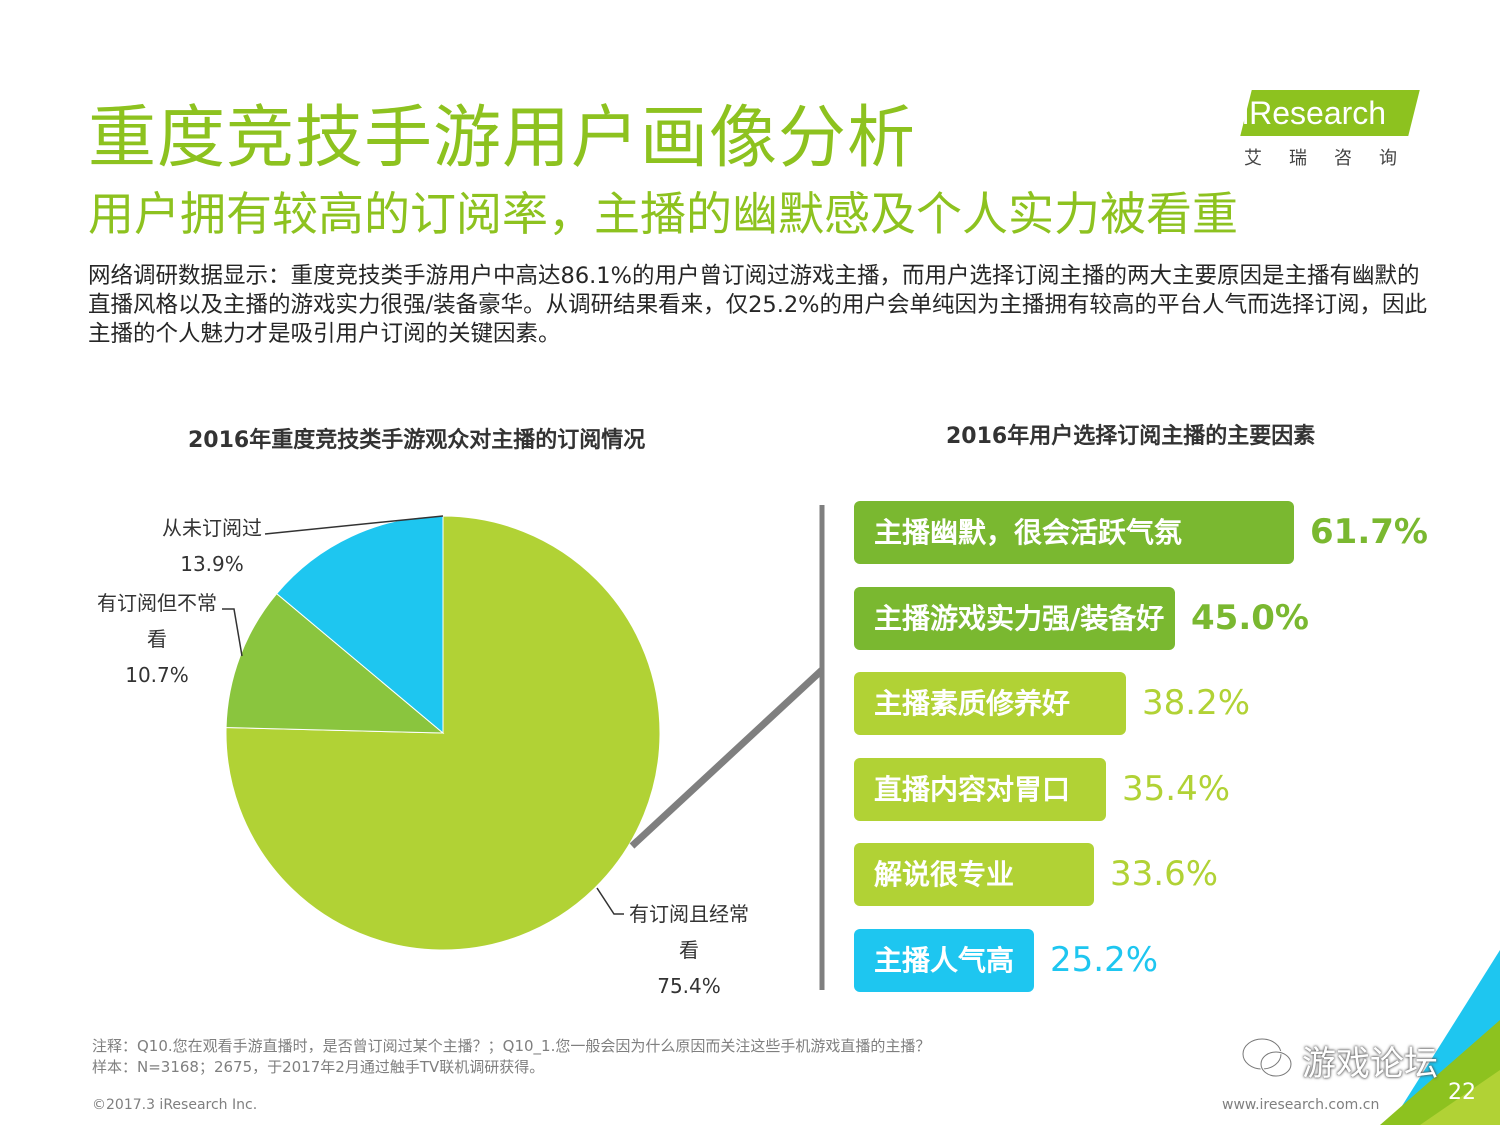  What do you see at coordinates (1267, 1057) in the screenshot?
I see `wechat-icon` at bounding box center [1267, 1057].